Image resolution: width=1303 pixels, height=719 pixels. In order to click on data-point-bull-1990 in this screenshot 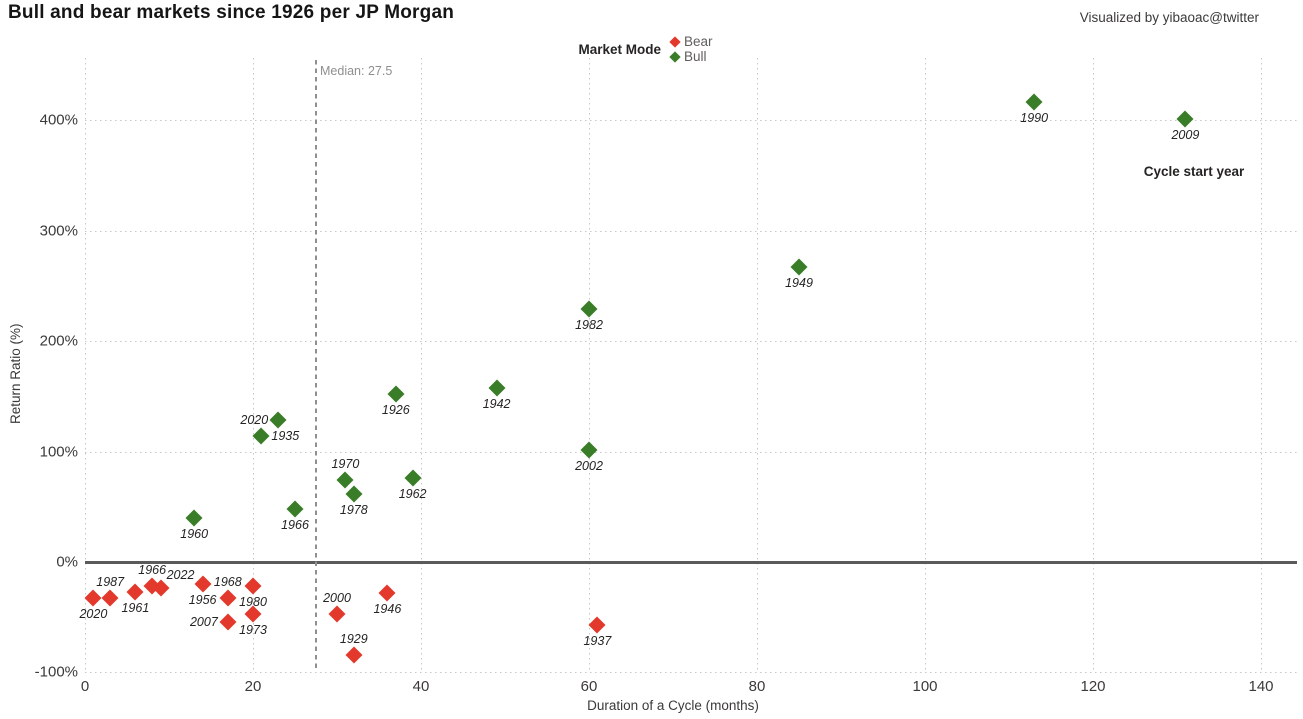, I will do `click(1034, 102)`.